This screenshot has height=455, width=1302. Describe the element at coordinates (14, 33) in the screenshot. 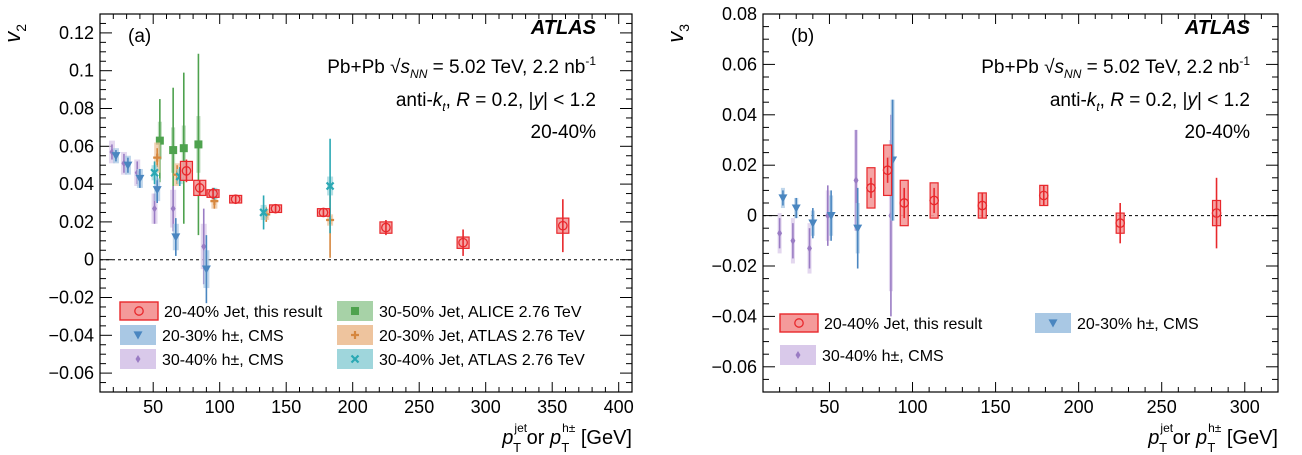

I see `y-axis-label: v2` at that location.